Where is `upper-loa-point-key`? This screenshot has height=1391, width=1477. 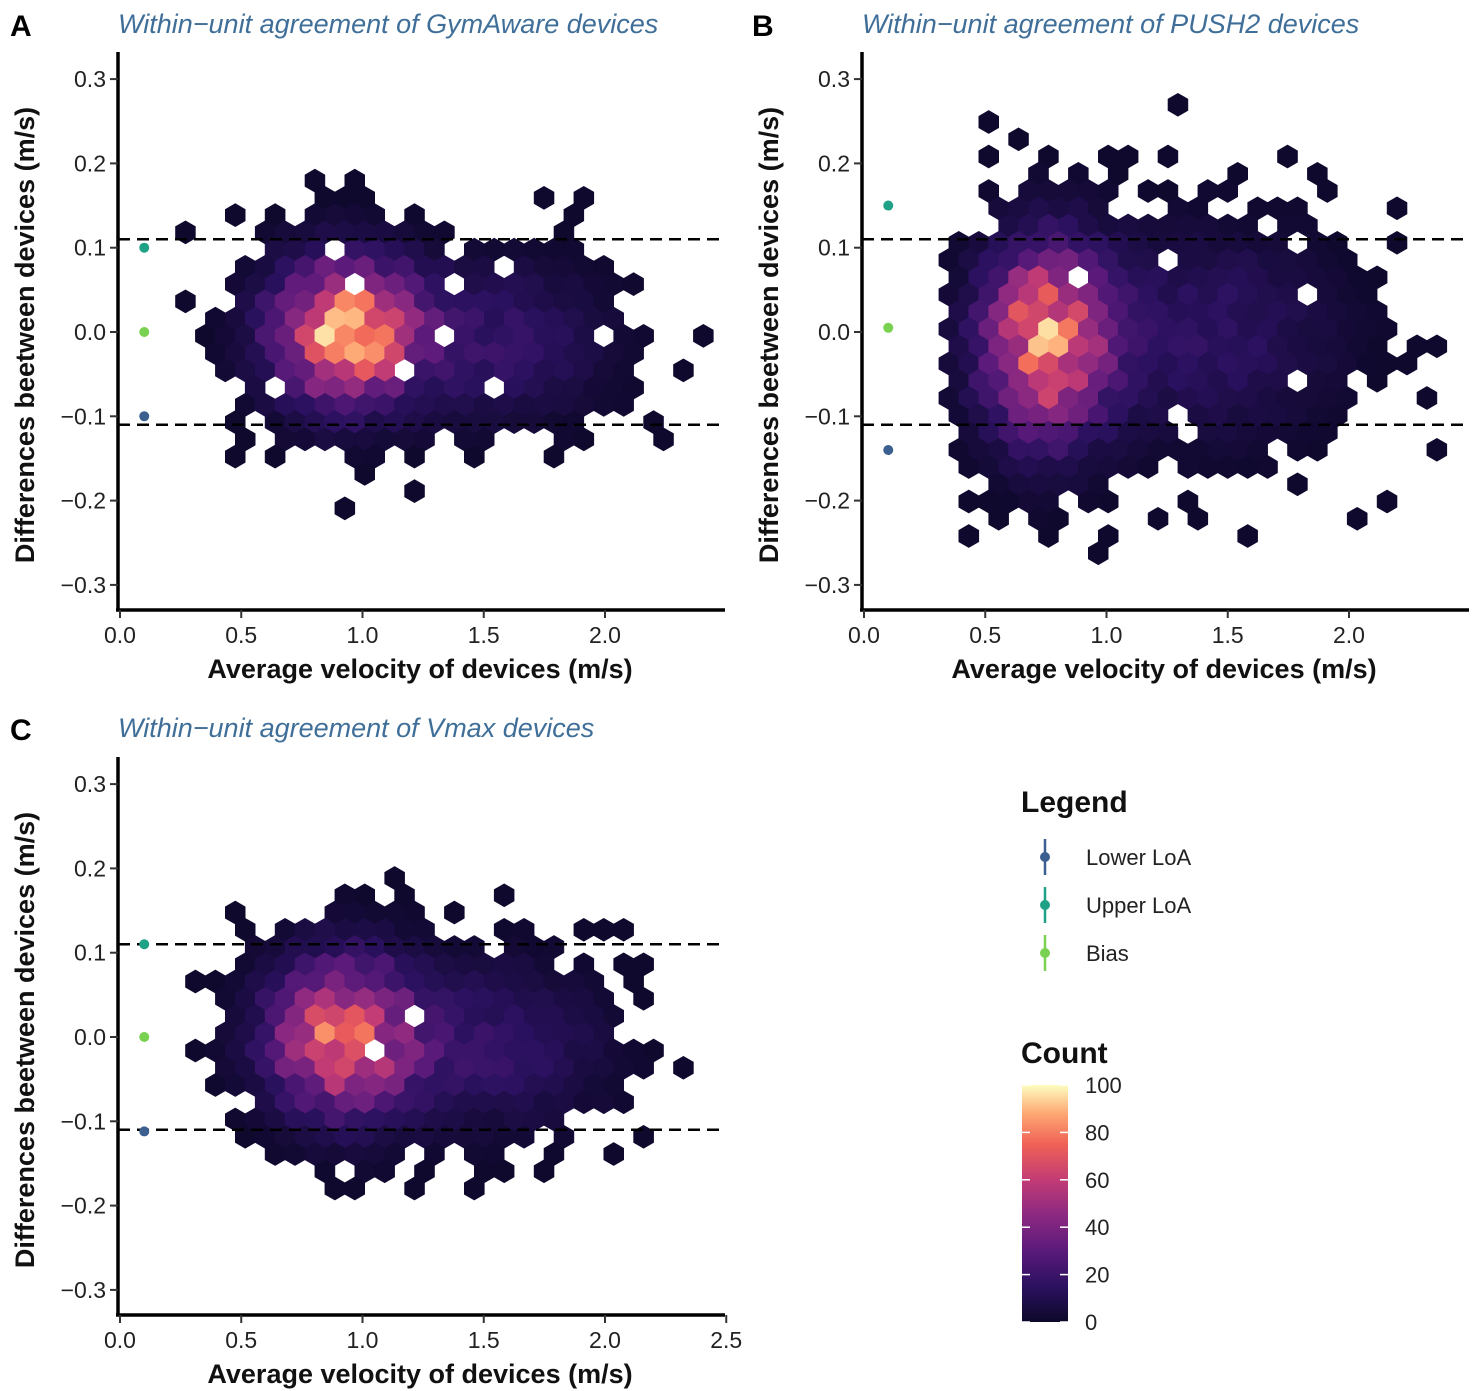
upper-loa-point-key is located at coordinates (1045, 905).